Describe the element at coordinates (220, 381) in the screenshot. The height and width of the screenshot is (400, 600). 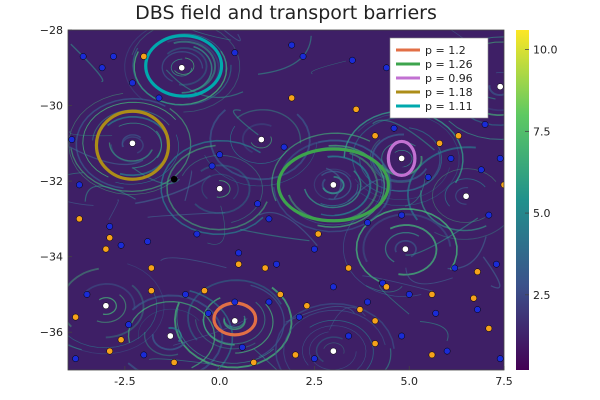
I see `x-tick-label: 0.0` at that location.